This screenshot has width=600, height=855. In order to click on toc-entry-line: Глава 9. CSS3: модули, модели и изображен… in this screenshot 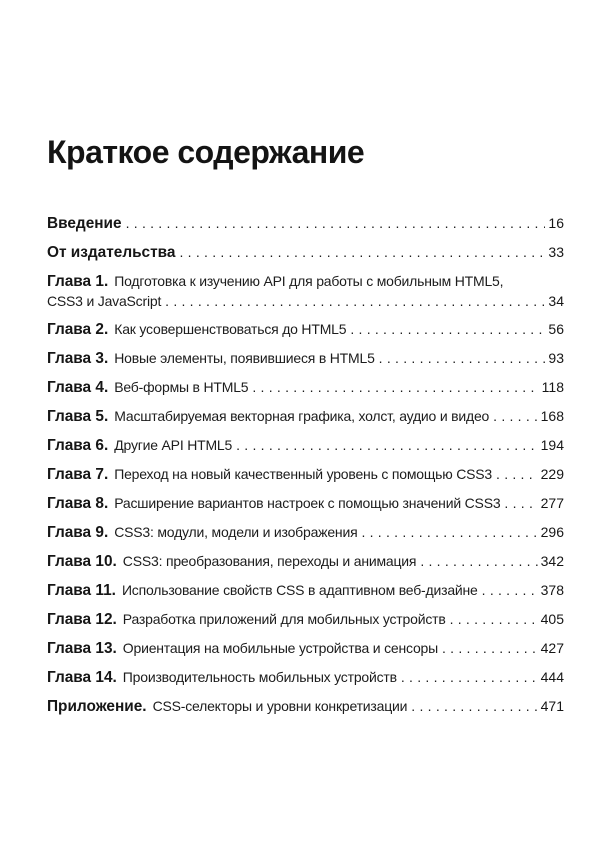, I will do `click(305, 533)`.